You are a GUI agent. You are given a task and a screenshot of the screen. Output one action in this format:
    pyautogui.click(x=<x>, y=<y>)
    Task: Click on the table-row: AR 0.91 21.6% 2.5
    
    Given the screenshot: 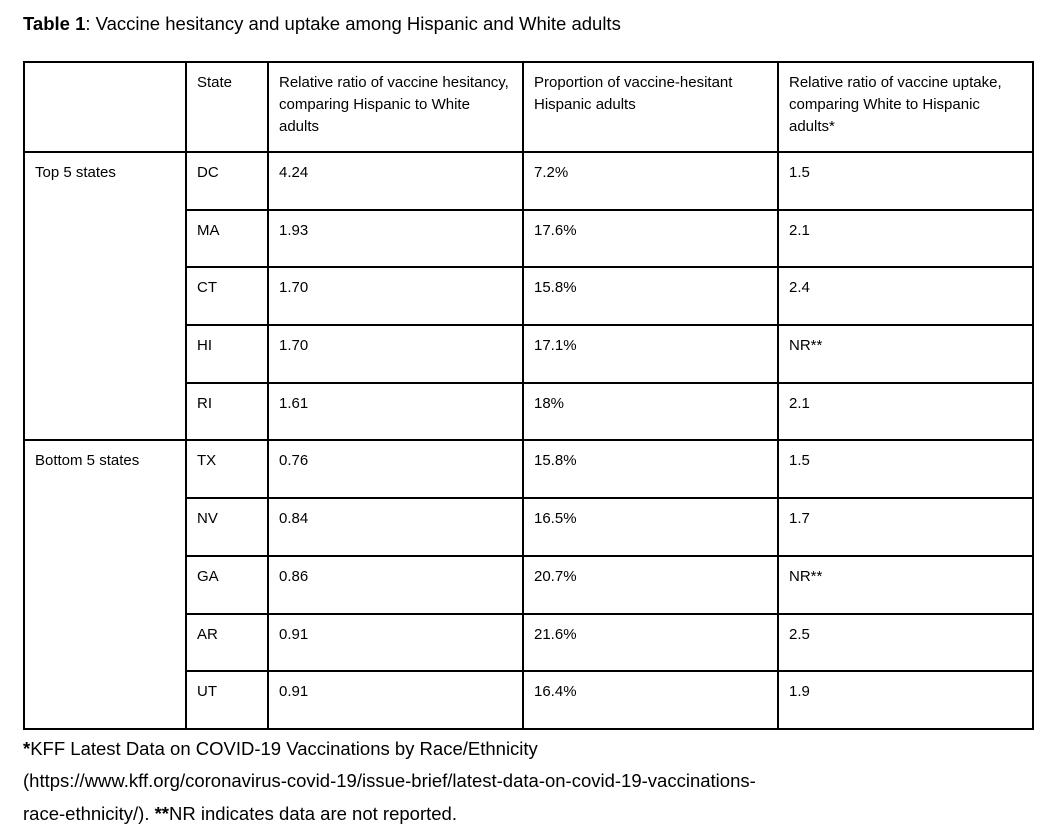 What is the action you would take?
    pyautogui.click(x=529, y=642)
    